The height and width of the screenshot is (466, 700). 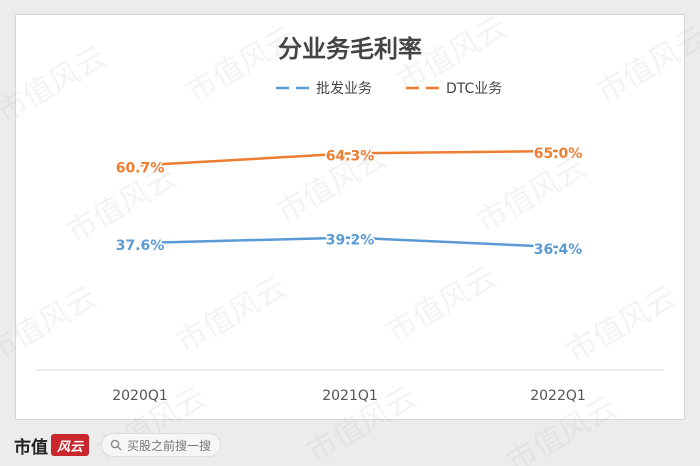 What do you see at coordinates (344, 89) in the screenshot?
I see `legend-label: 批发业务` at bounding box center [344, 89].